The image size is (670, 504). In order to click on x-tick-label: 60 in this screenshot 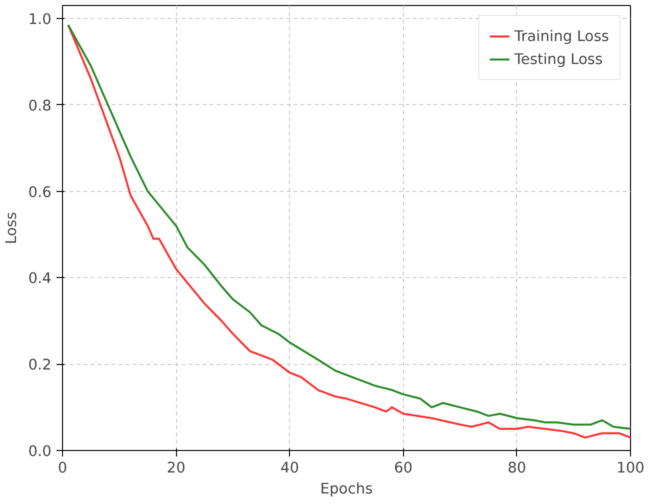, I will do `click(403, 468)`.